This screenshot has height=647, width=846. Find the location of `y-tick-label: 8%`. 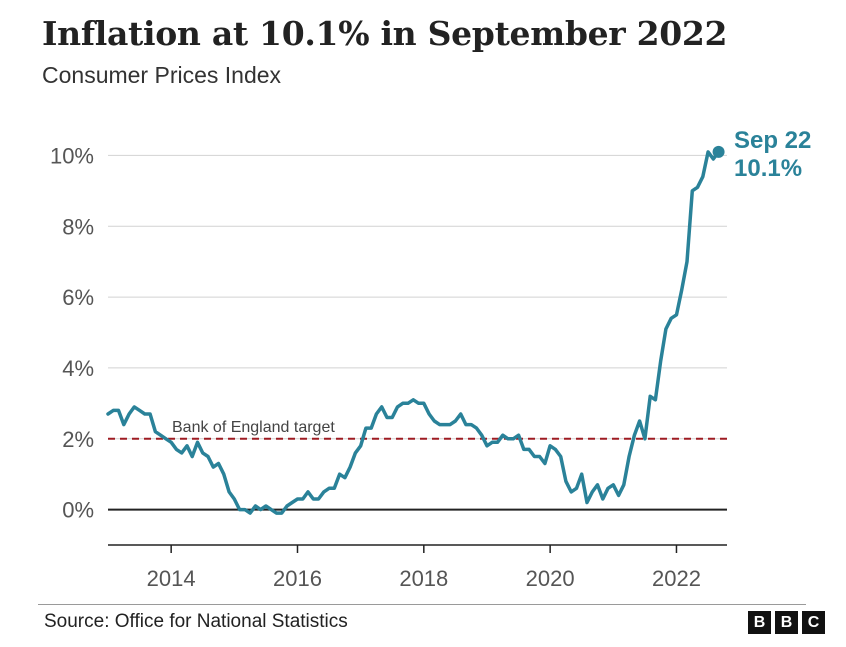

y-tick-label: 8% is located at coordinates (78, 226).